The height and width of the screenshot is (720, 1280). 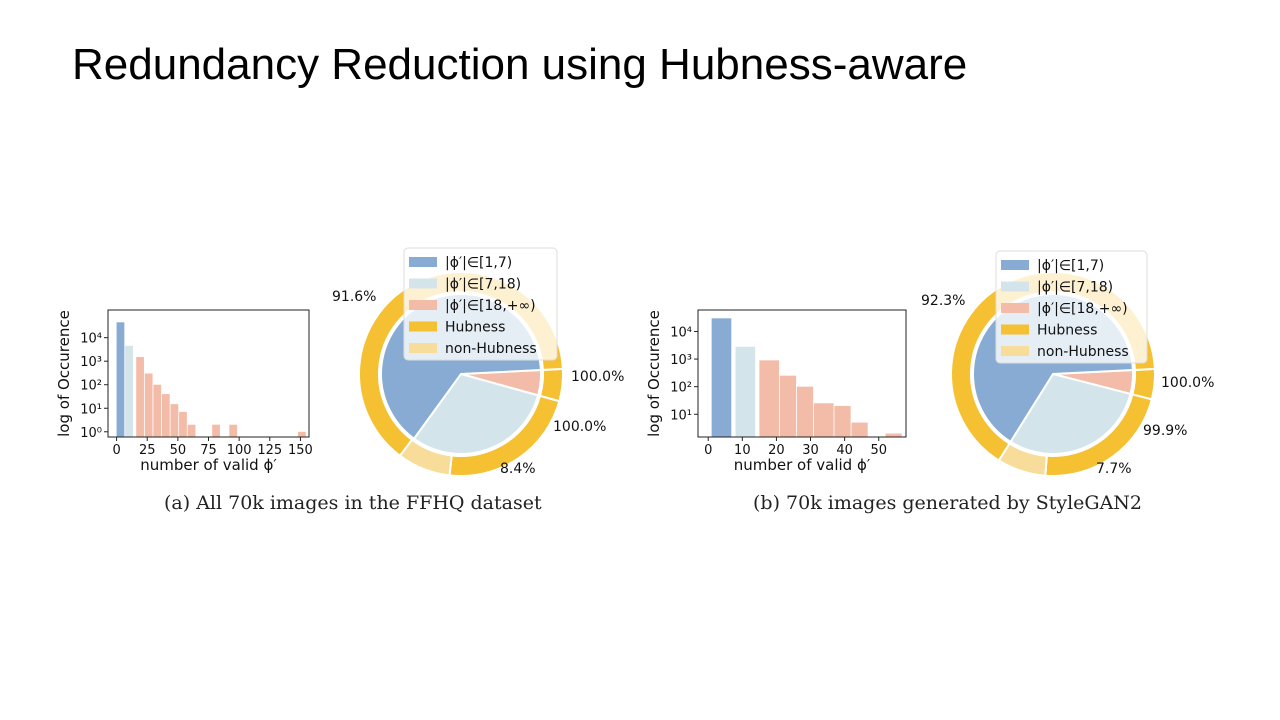 I want to click on caption-b: (b) 70k images generated by StyleGAN2, so click(x=948, y=503).